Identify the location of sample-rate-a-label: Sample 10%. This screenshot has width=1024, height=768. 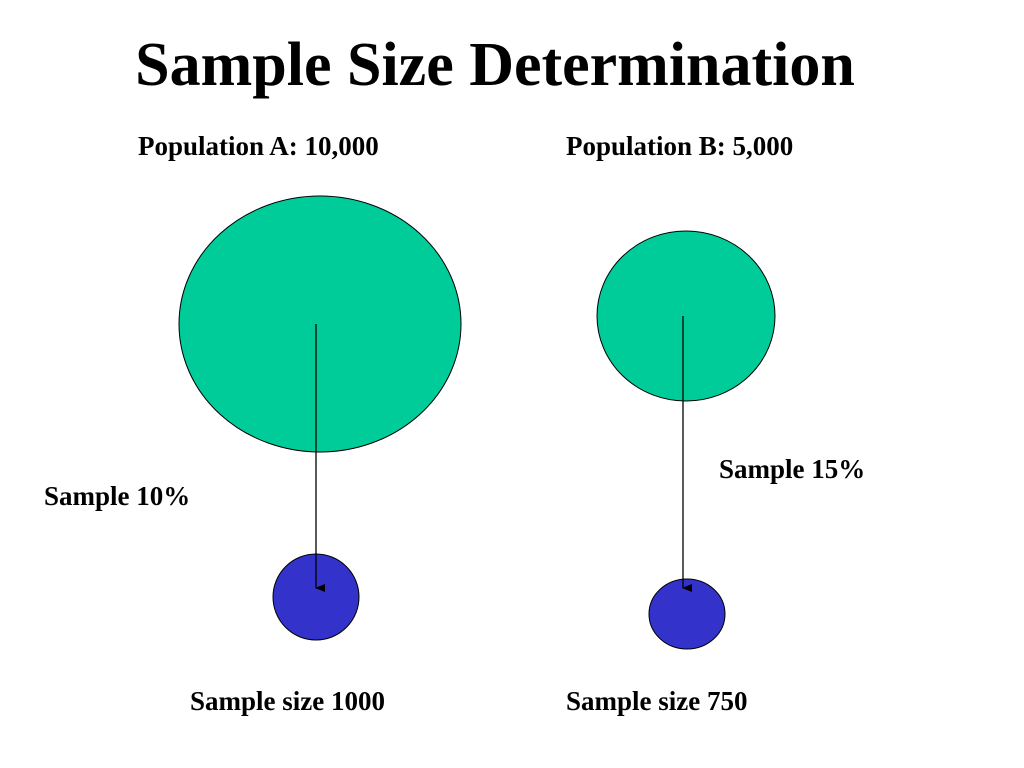
(117, 496).